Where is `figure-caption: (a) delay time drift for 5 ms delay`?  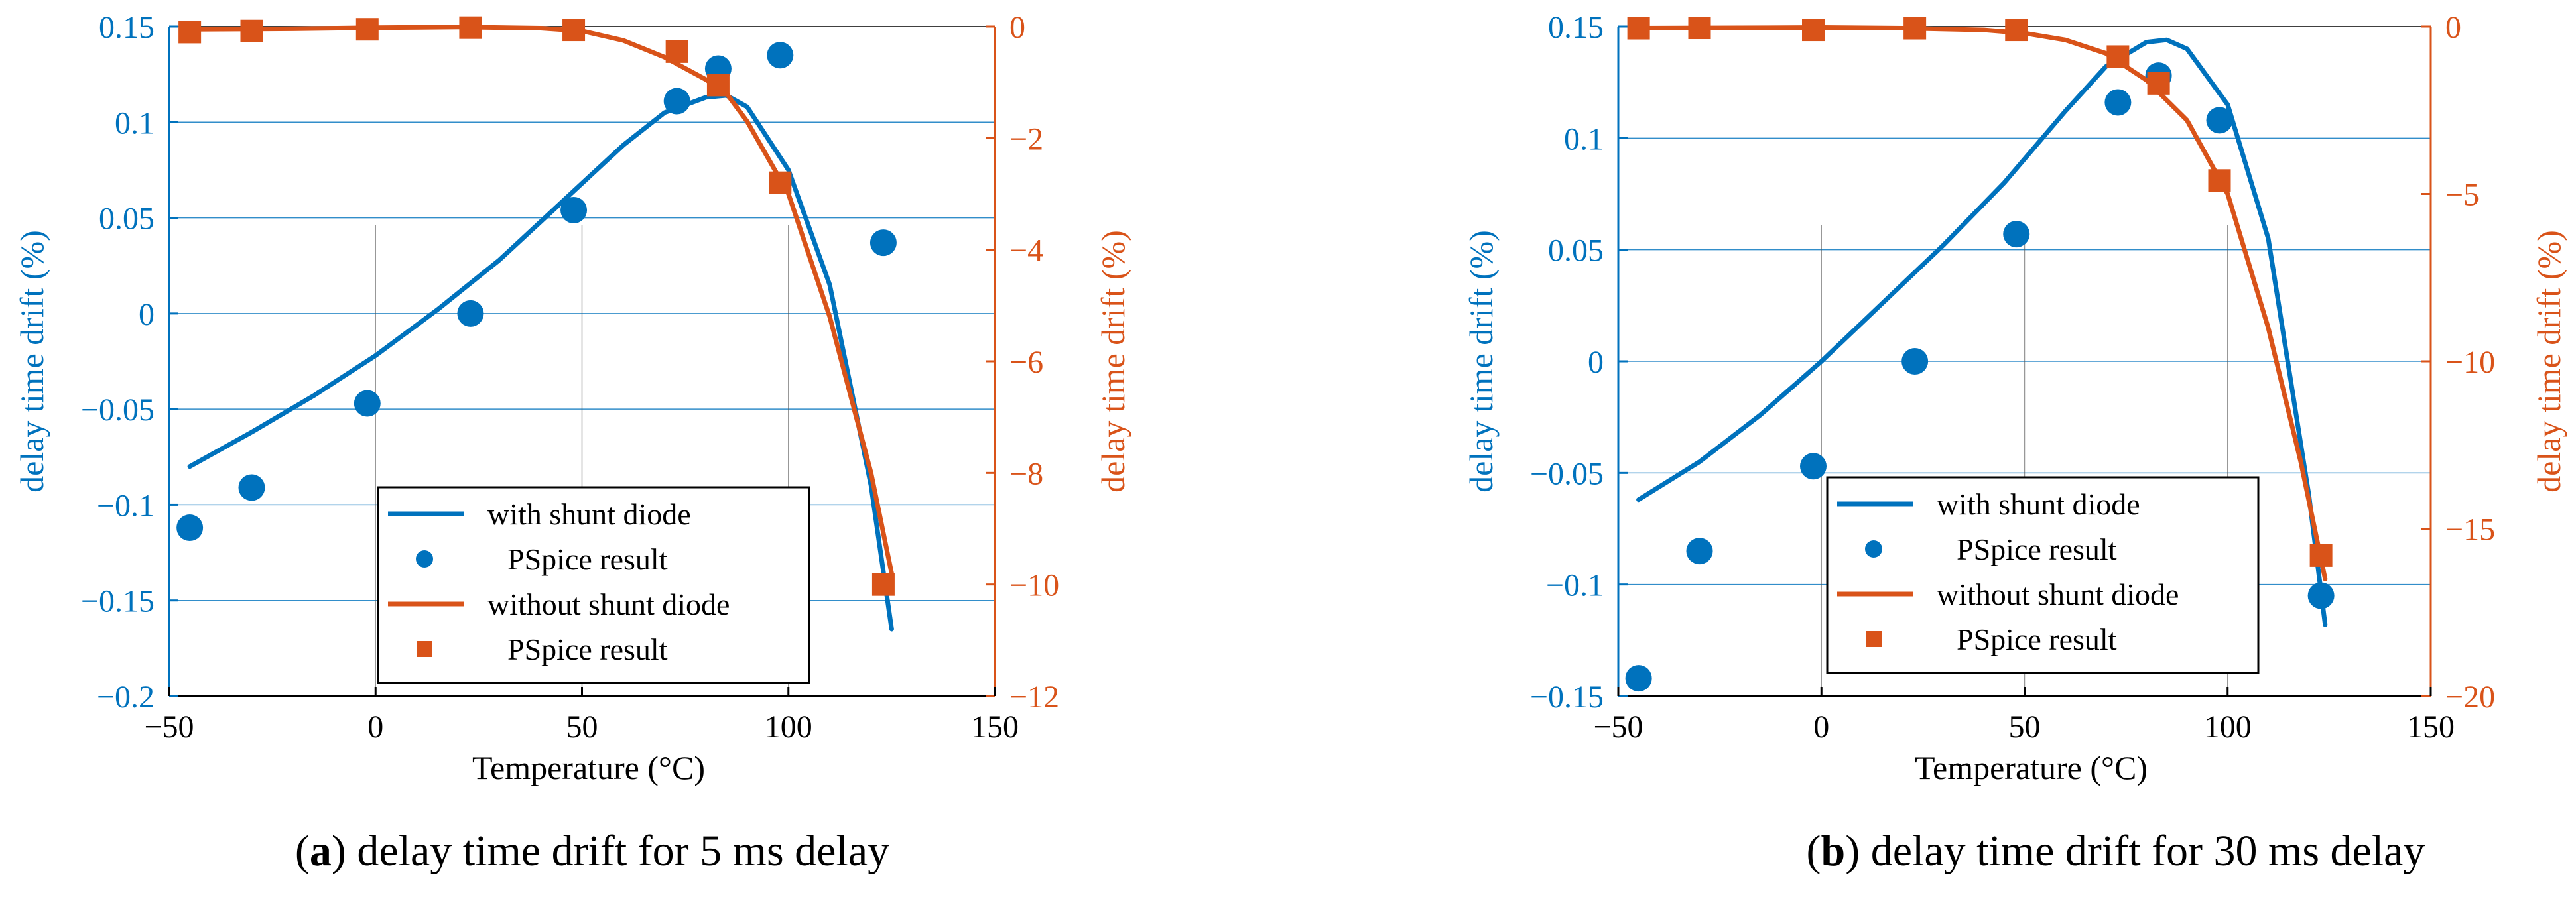 figure-caption: (a) delay time drift for 5 ms delay is located at coordinates (592, 851).